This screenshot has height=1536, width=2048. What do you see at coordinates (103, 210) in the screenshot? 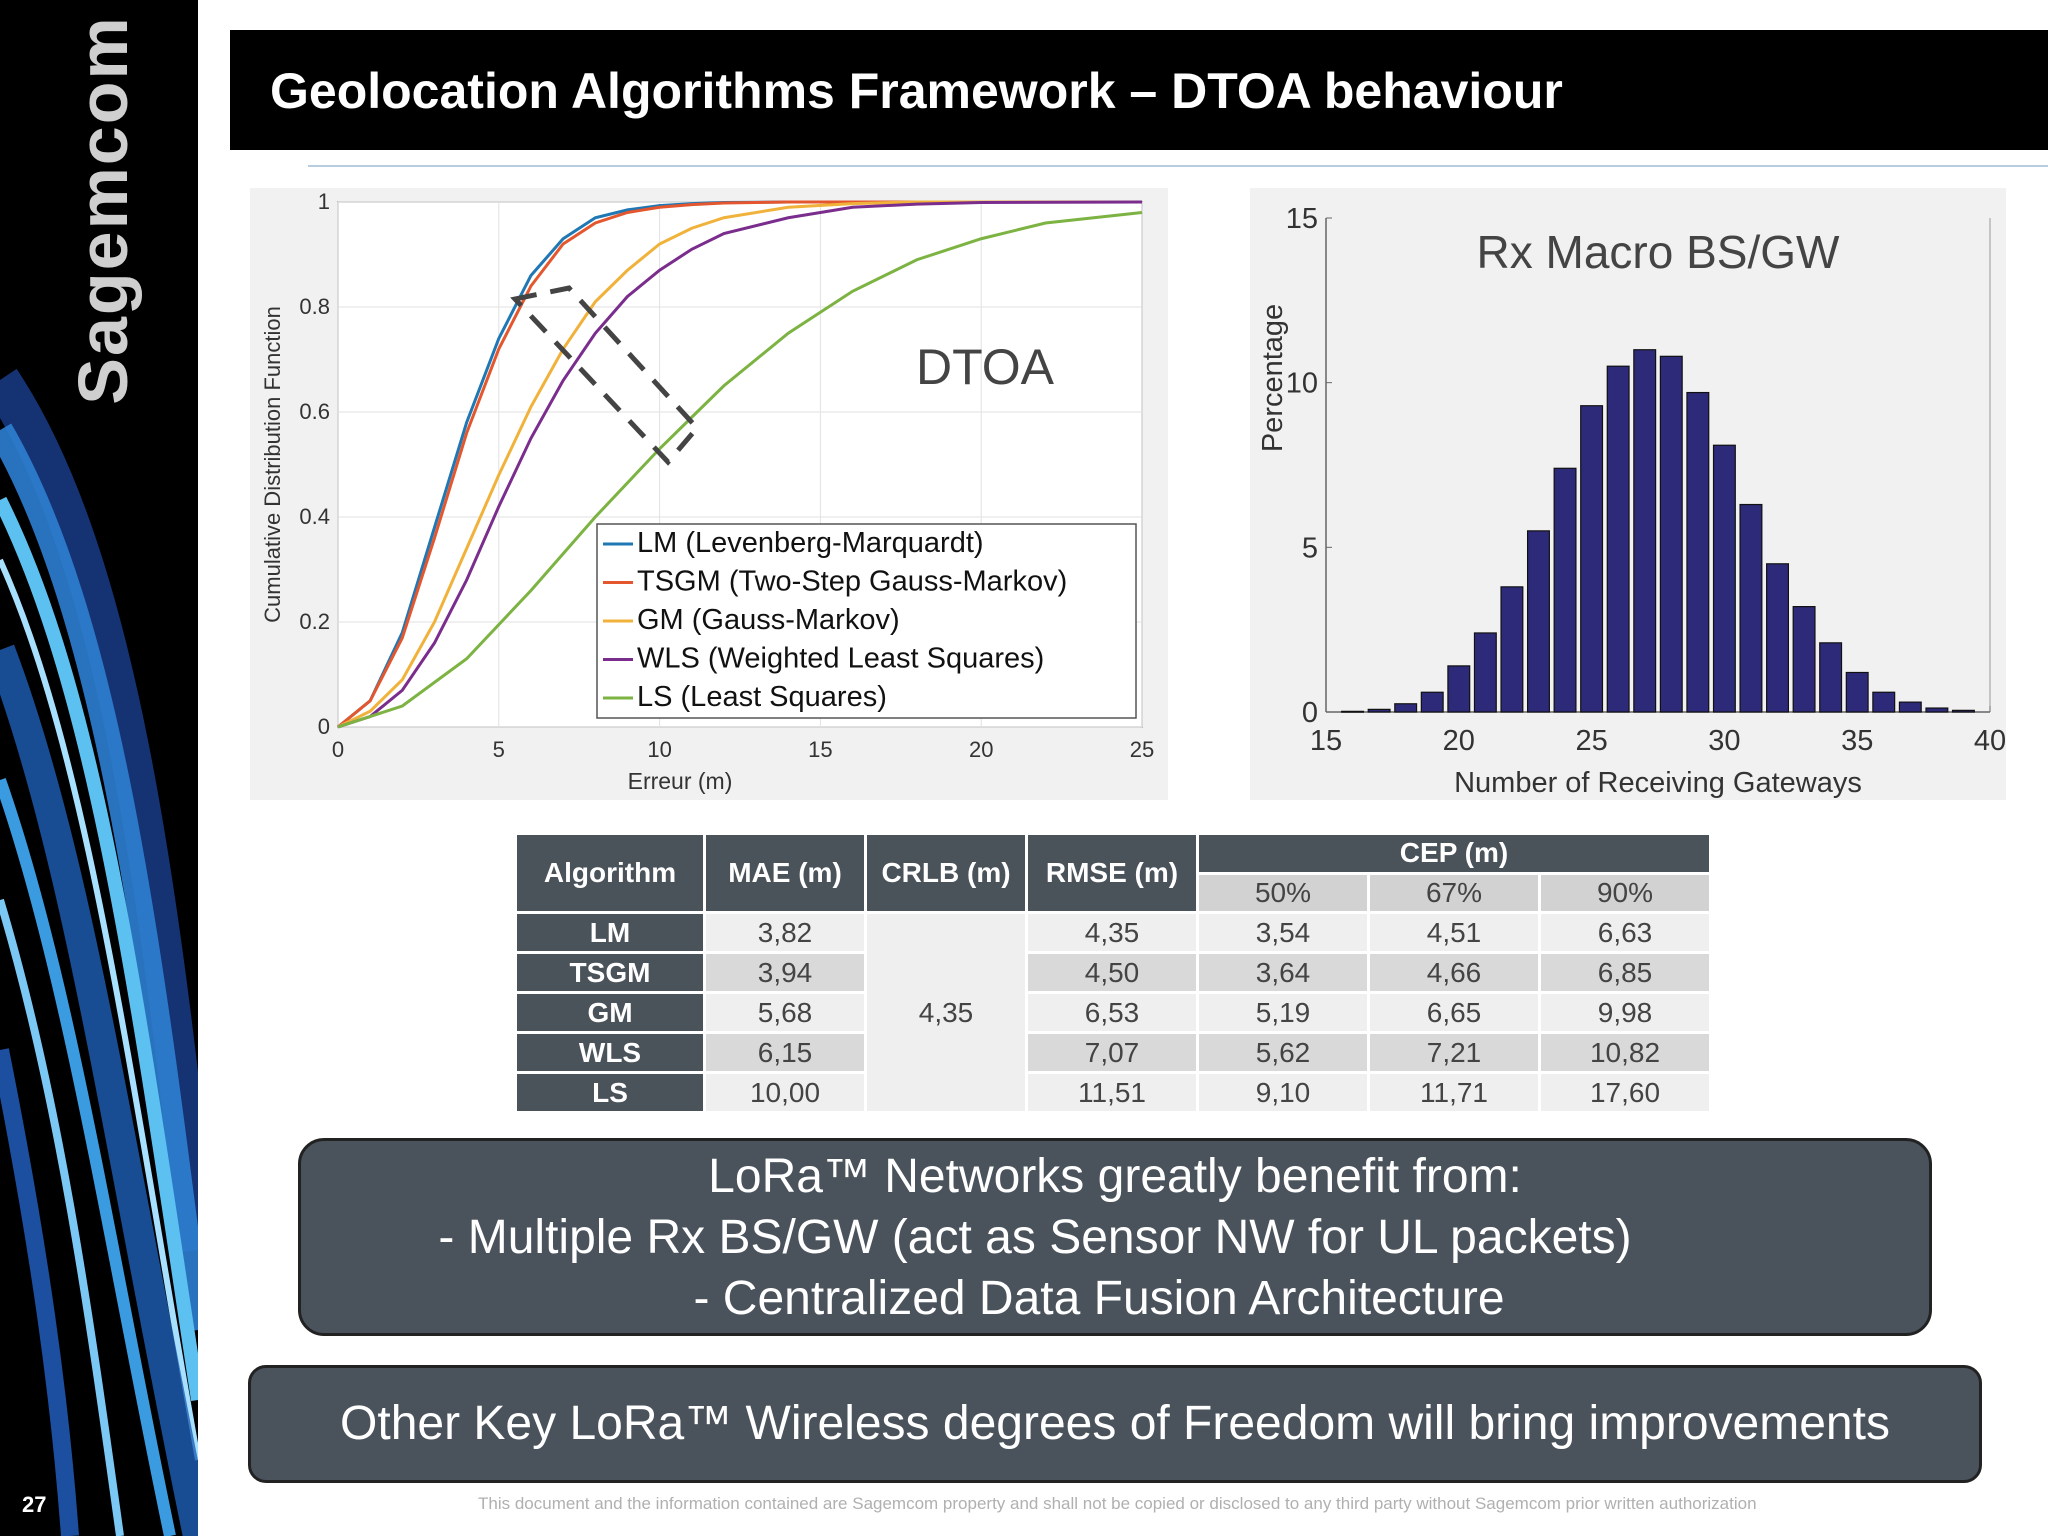
I see `sagemcom-logo: Sagemcom` at bounding box center [103, 210].